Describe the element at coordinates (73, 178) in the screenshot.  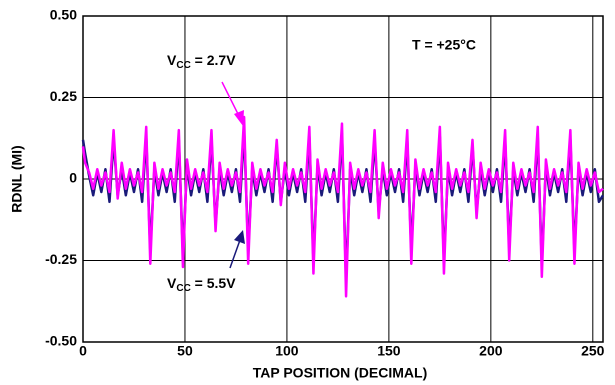
I see `y-tick-label: 0` at that location.